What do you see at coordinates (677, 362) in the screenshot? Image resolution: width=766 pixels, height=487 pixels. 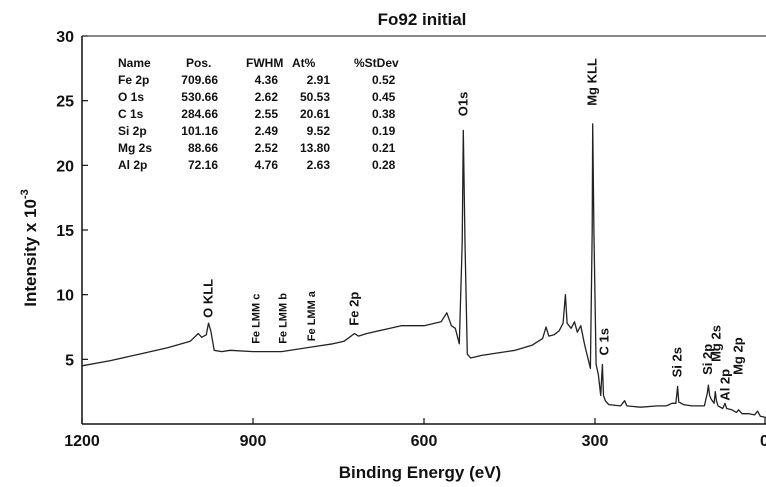 I see `peak-label: Si 2s` at bounding box center [677, 362].